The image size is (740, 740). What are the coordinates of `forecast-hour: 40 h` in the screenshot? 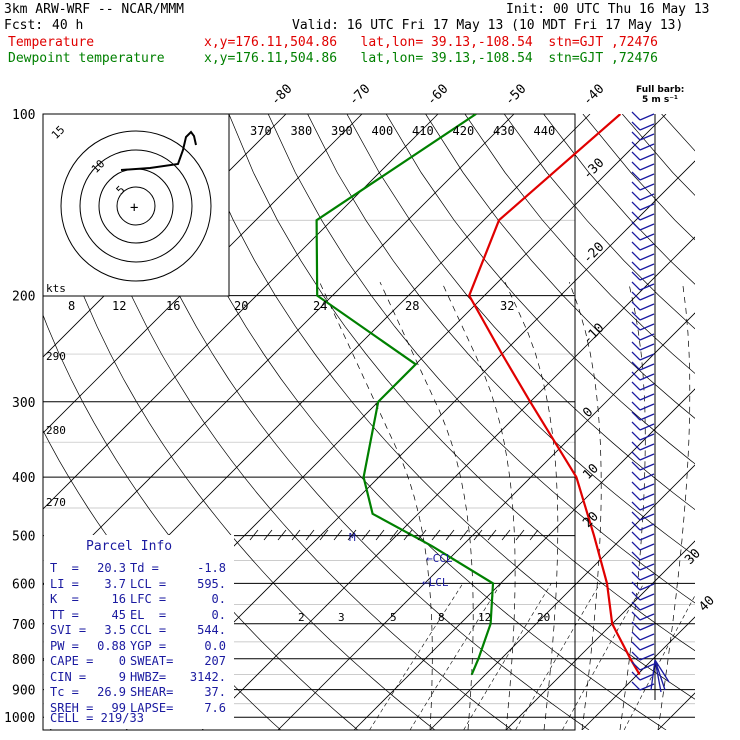 It's located at (68, 25).